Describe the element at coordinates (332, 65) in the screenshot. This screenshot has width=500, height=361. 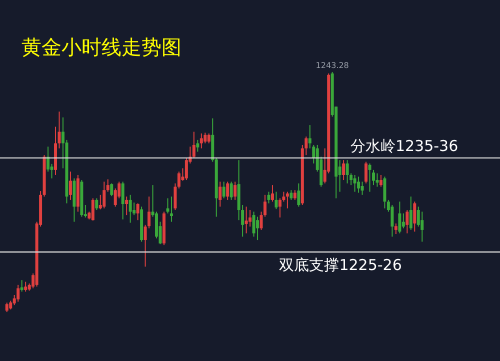
I see `annotation: 1243.28` at that location.